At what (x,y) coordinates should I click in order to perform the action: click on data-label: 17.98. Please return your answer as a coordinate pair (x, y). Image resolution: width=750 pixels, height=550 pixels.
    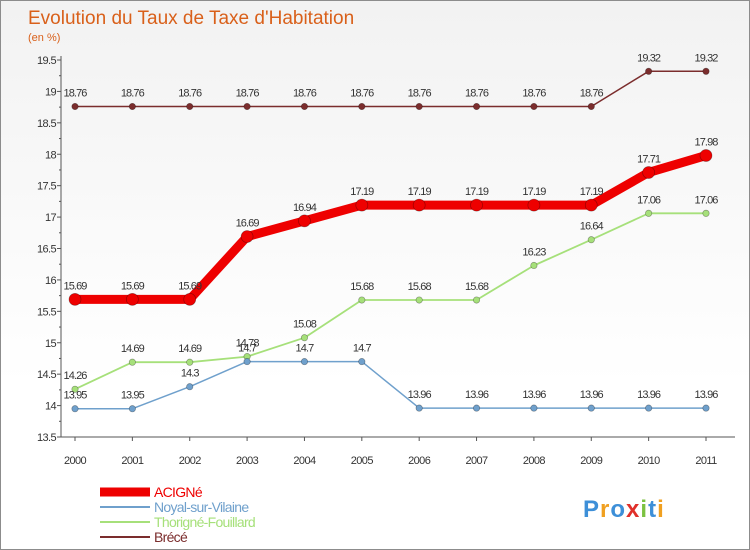
    Looking at the image, I should click on (706, 143).